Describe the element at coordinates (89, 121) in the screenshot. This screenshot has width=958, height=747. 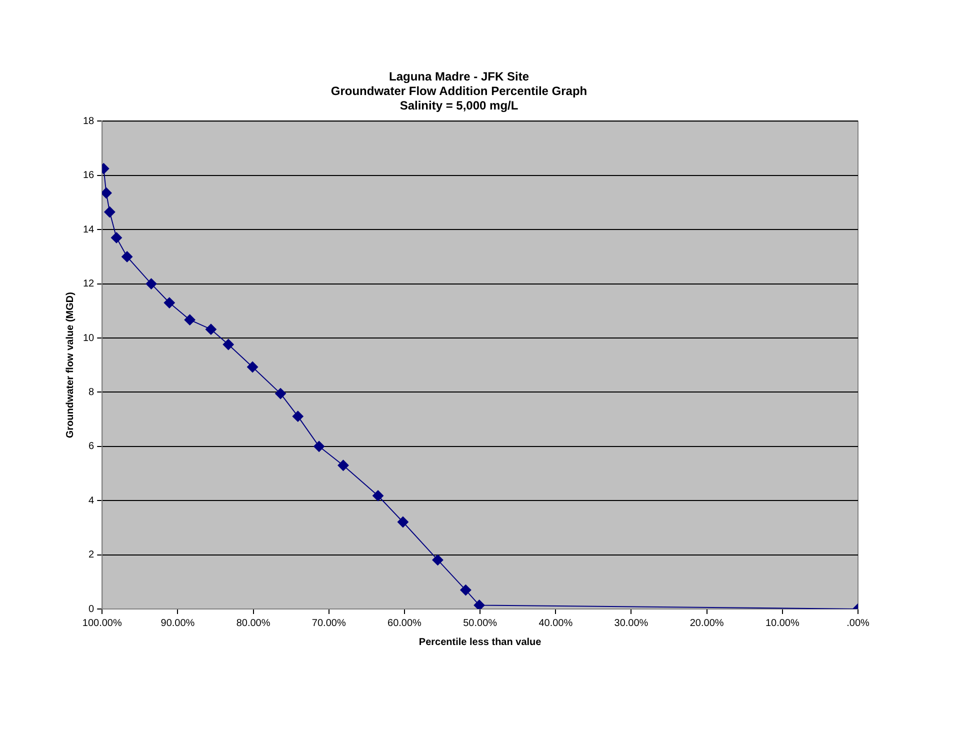
I see `y-tick-label: 18` at that location.